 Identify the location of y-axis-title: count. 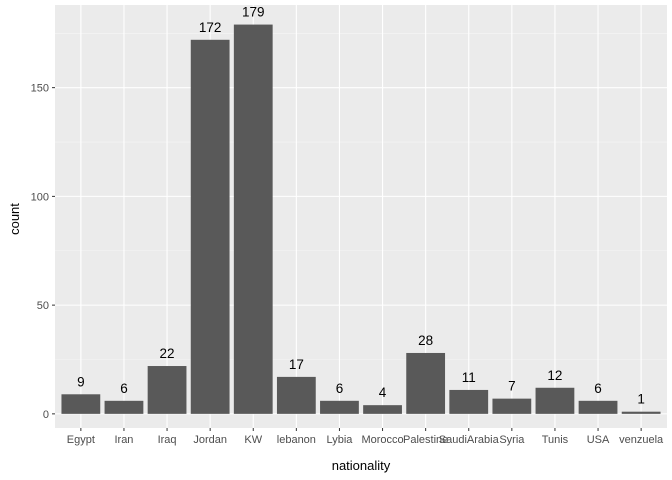
(14, 219).